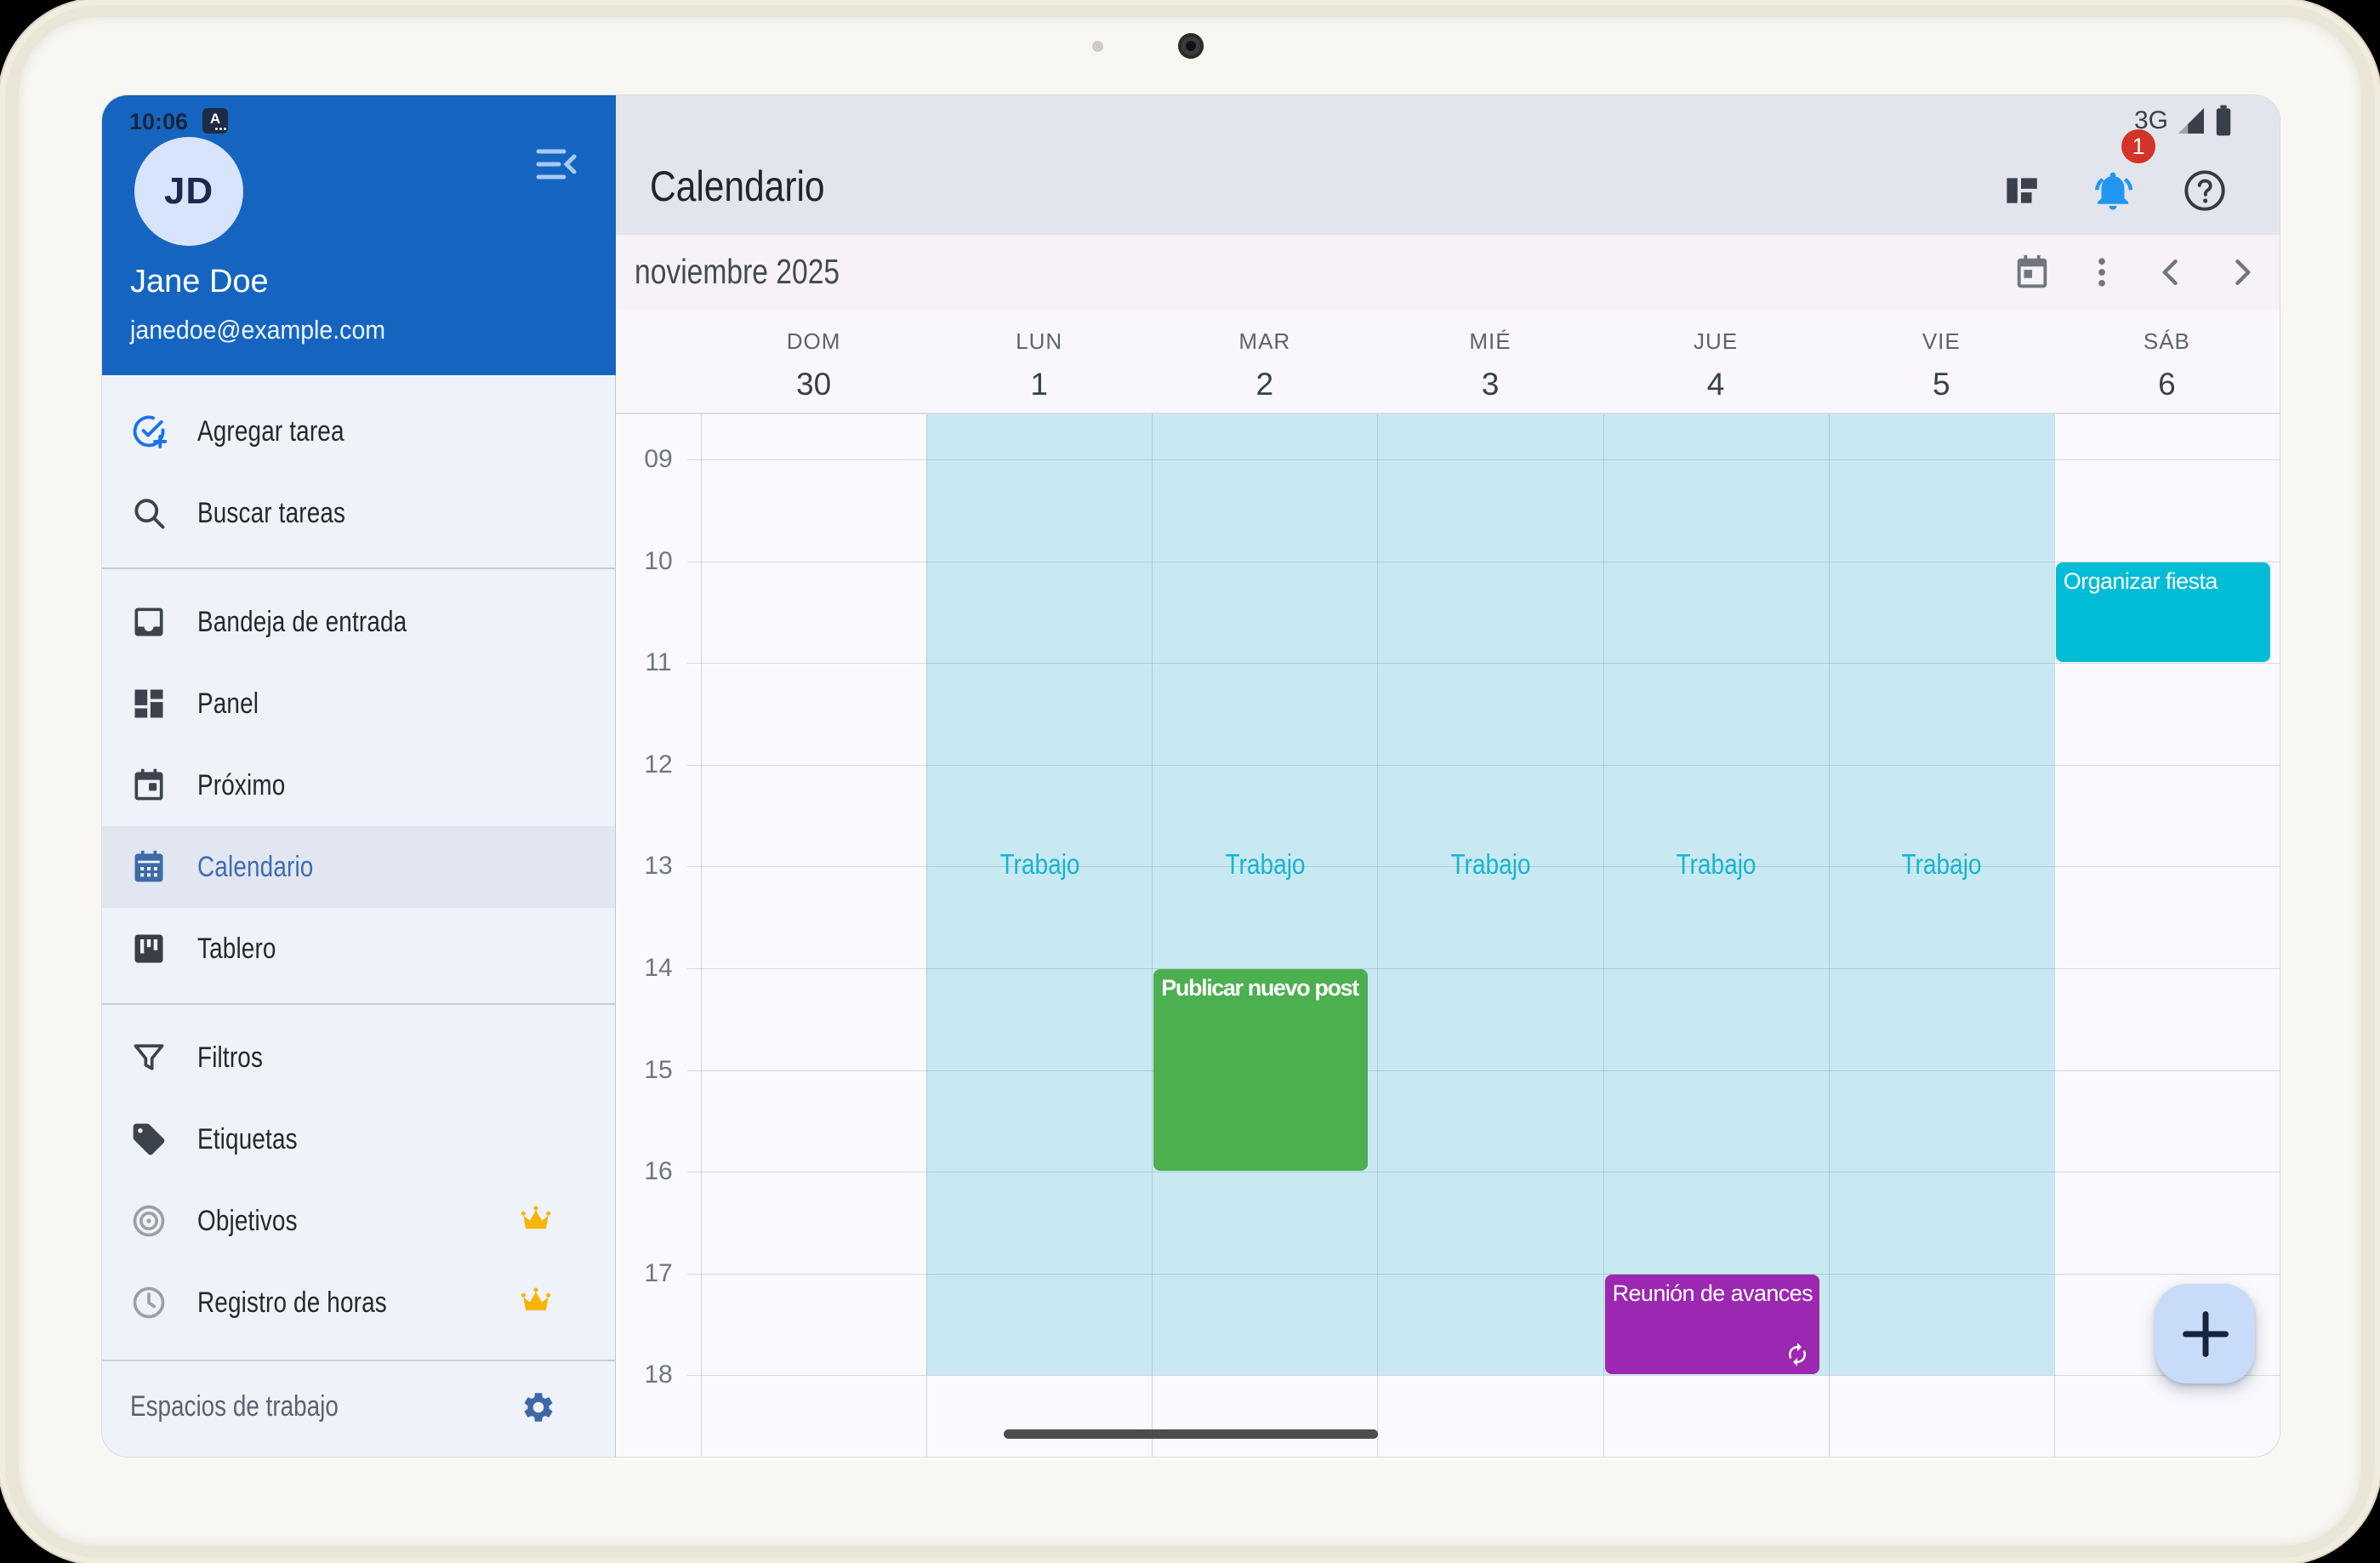 The width and height of the screenshot is (2380, 1563). I want to click on sidebar-item-label: Buscar tareas, so click(271, 512).